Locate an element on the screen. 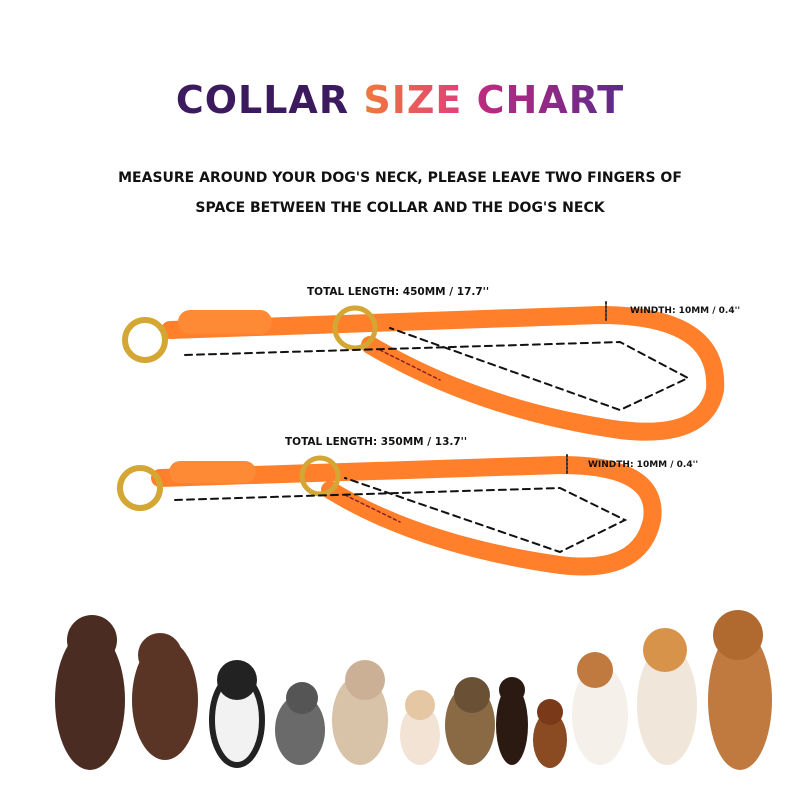  page-title: COLLAR SIZE CHART is located at coordinates (400, 100).